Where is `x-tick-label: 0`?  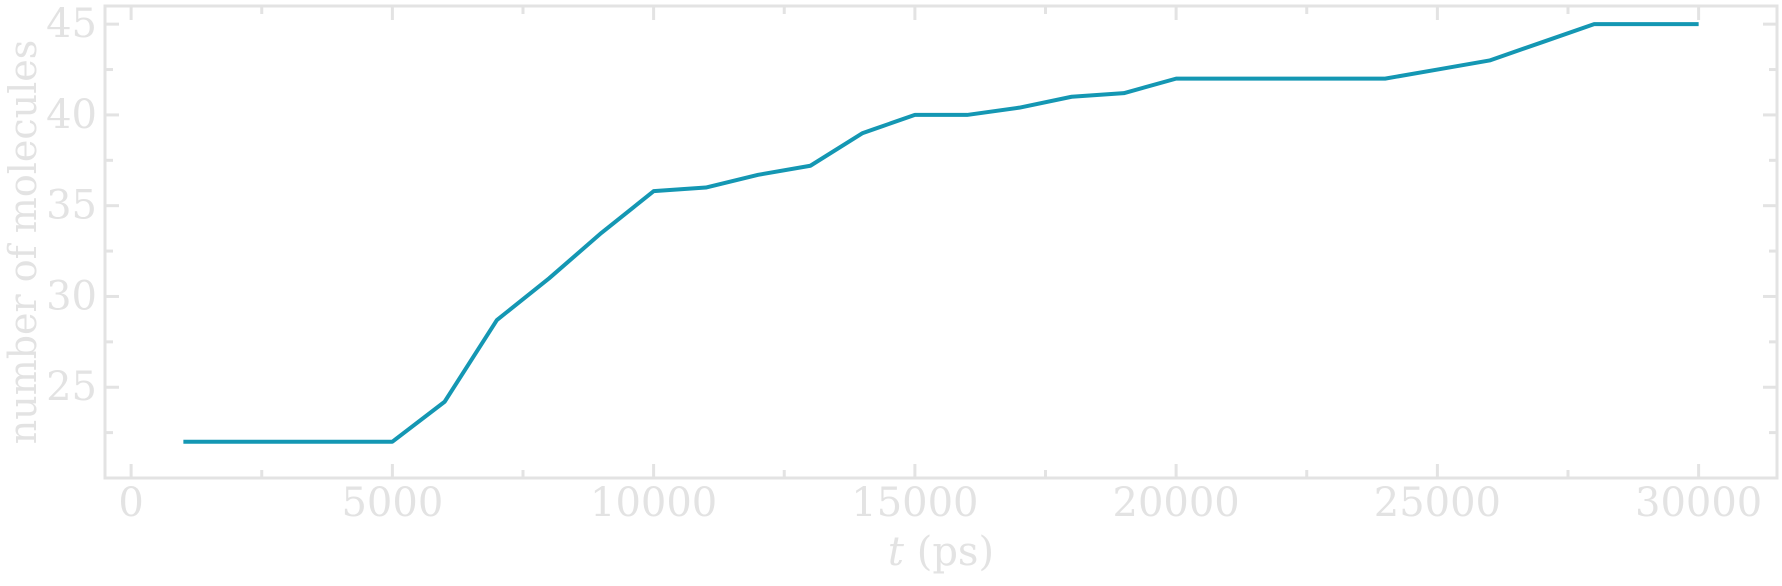
x-tick-label: 0 is located at coordinates (130, 503).